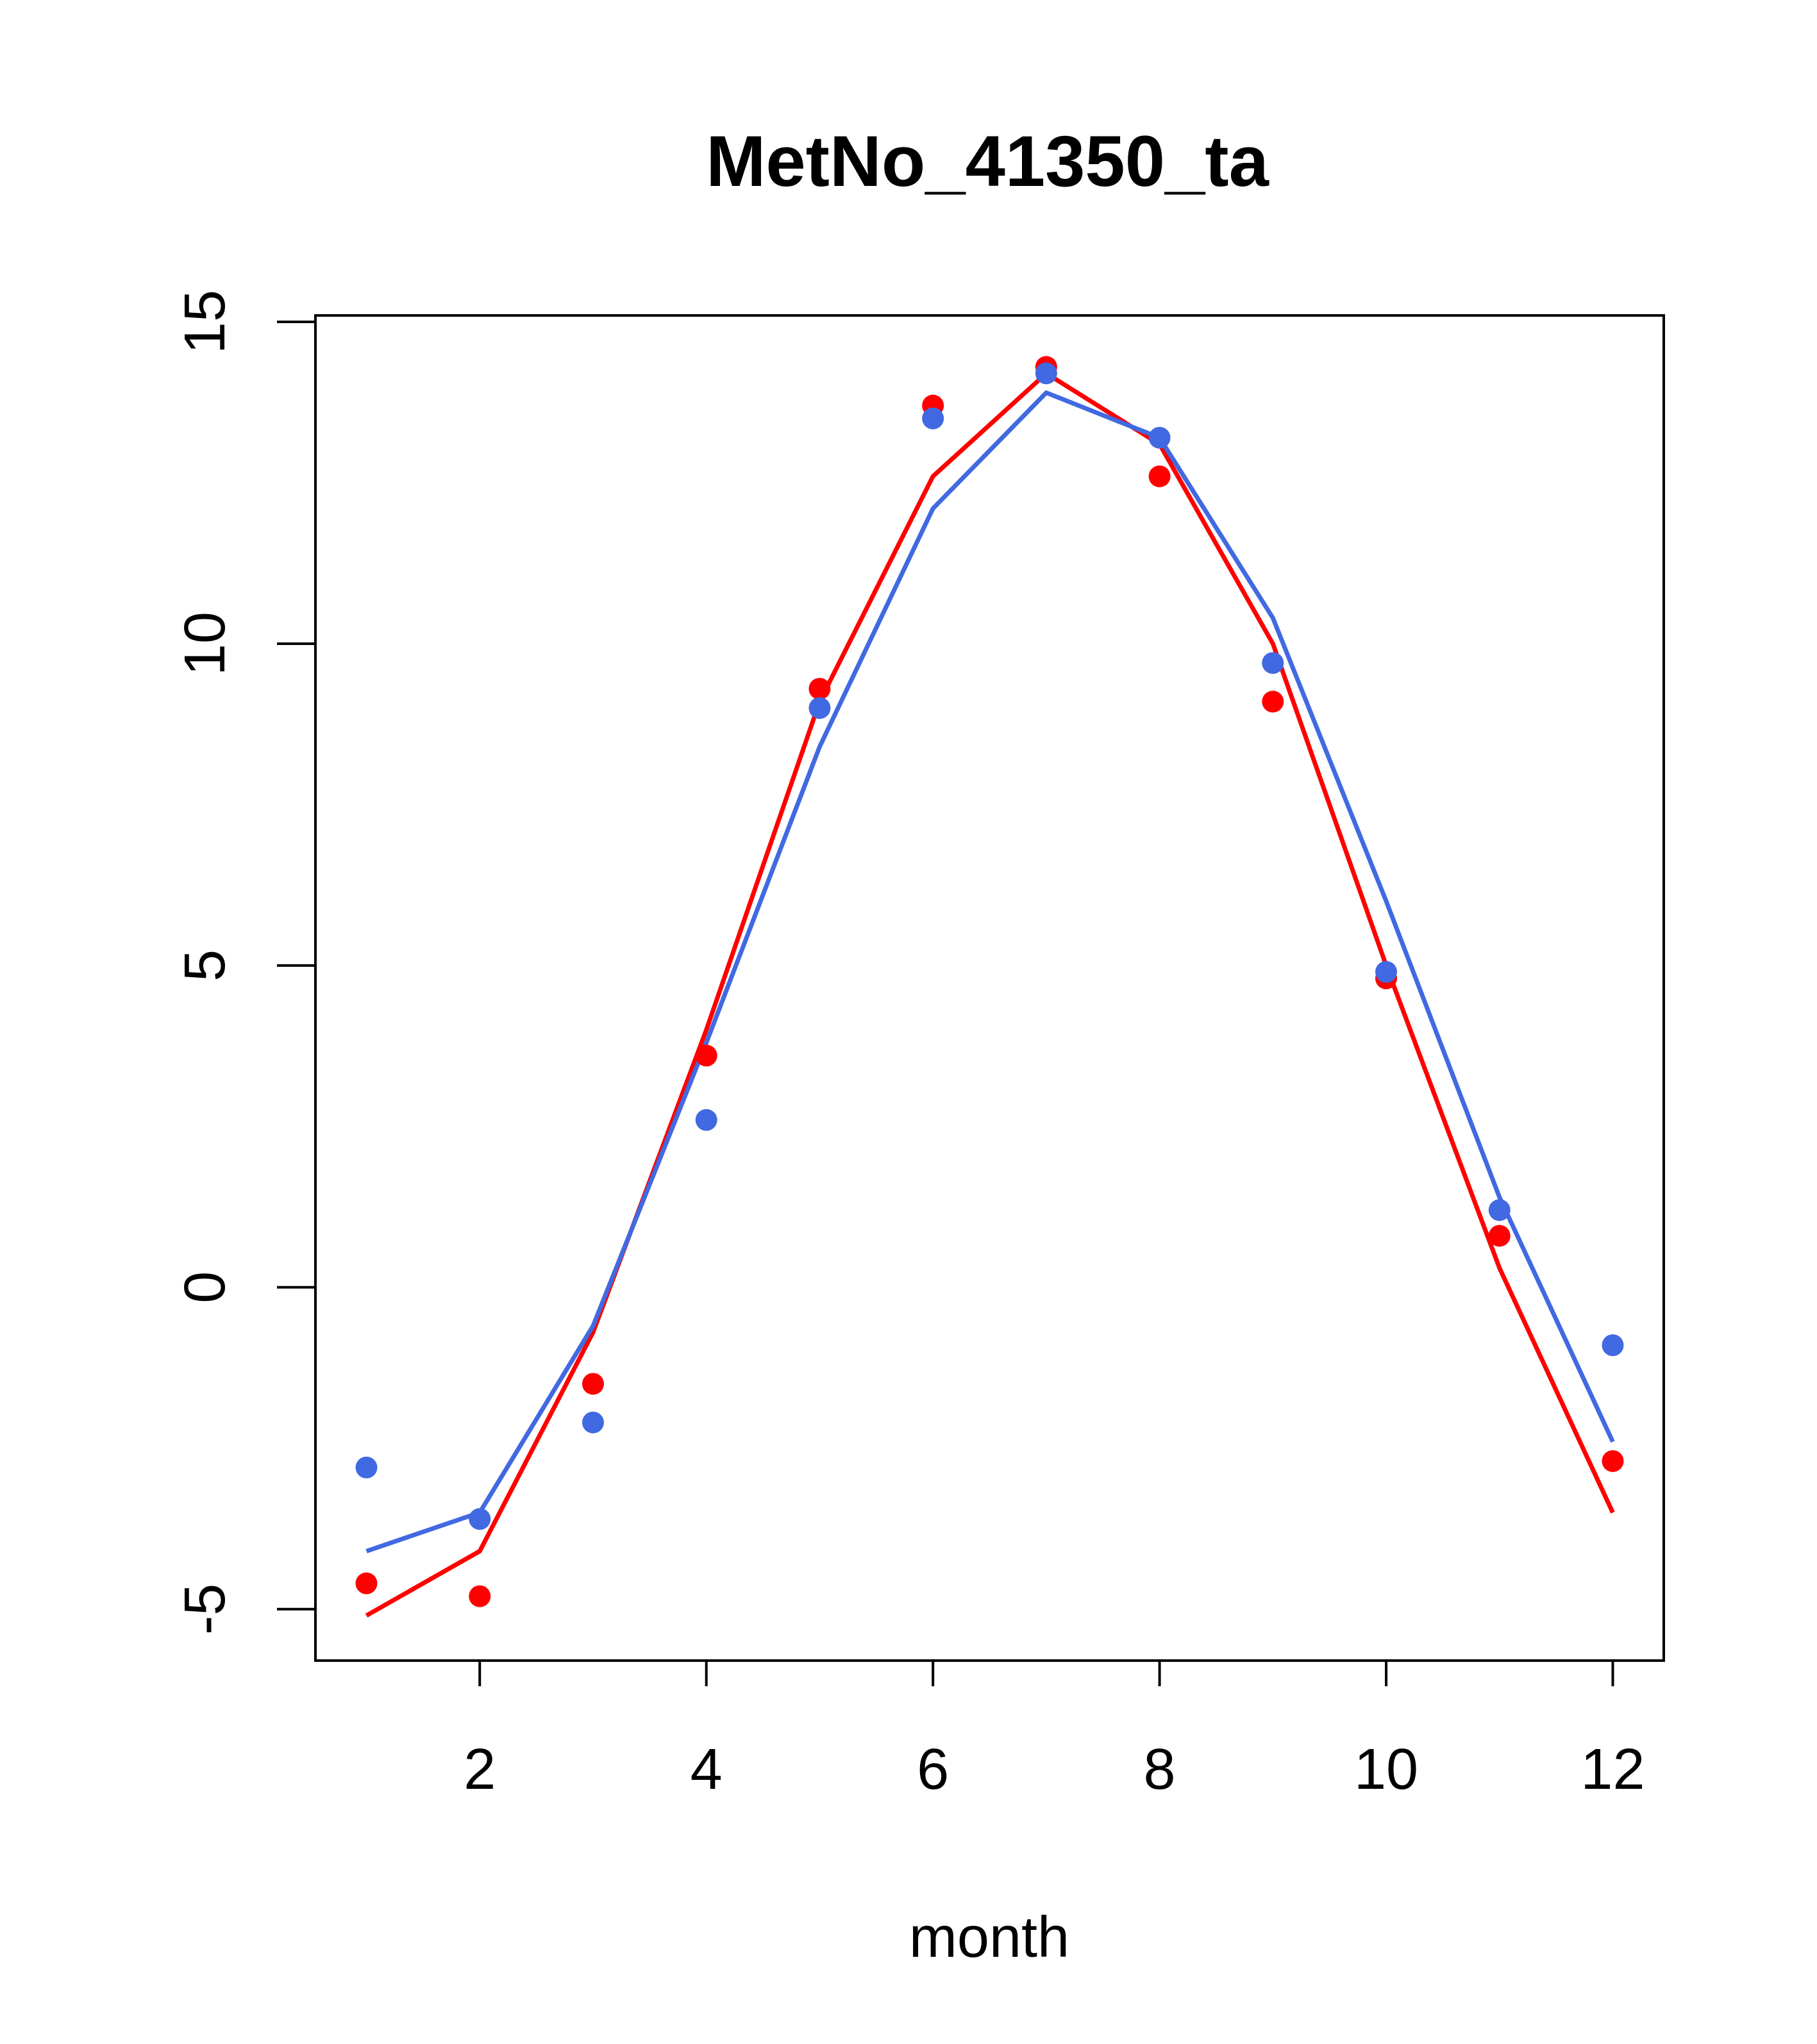  What do you see at coordinates (480, 1770) in the screenshot?
I see `x-tick-label: 2` at bounding box center [480, 1770].